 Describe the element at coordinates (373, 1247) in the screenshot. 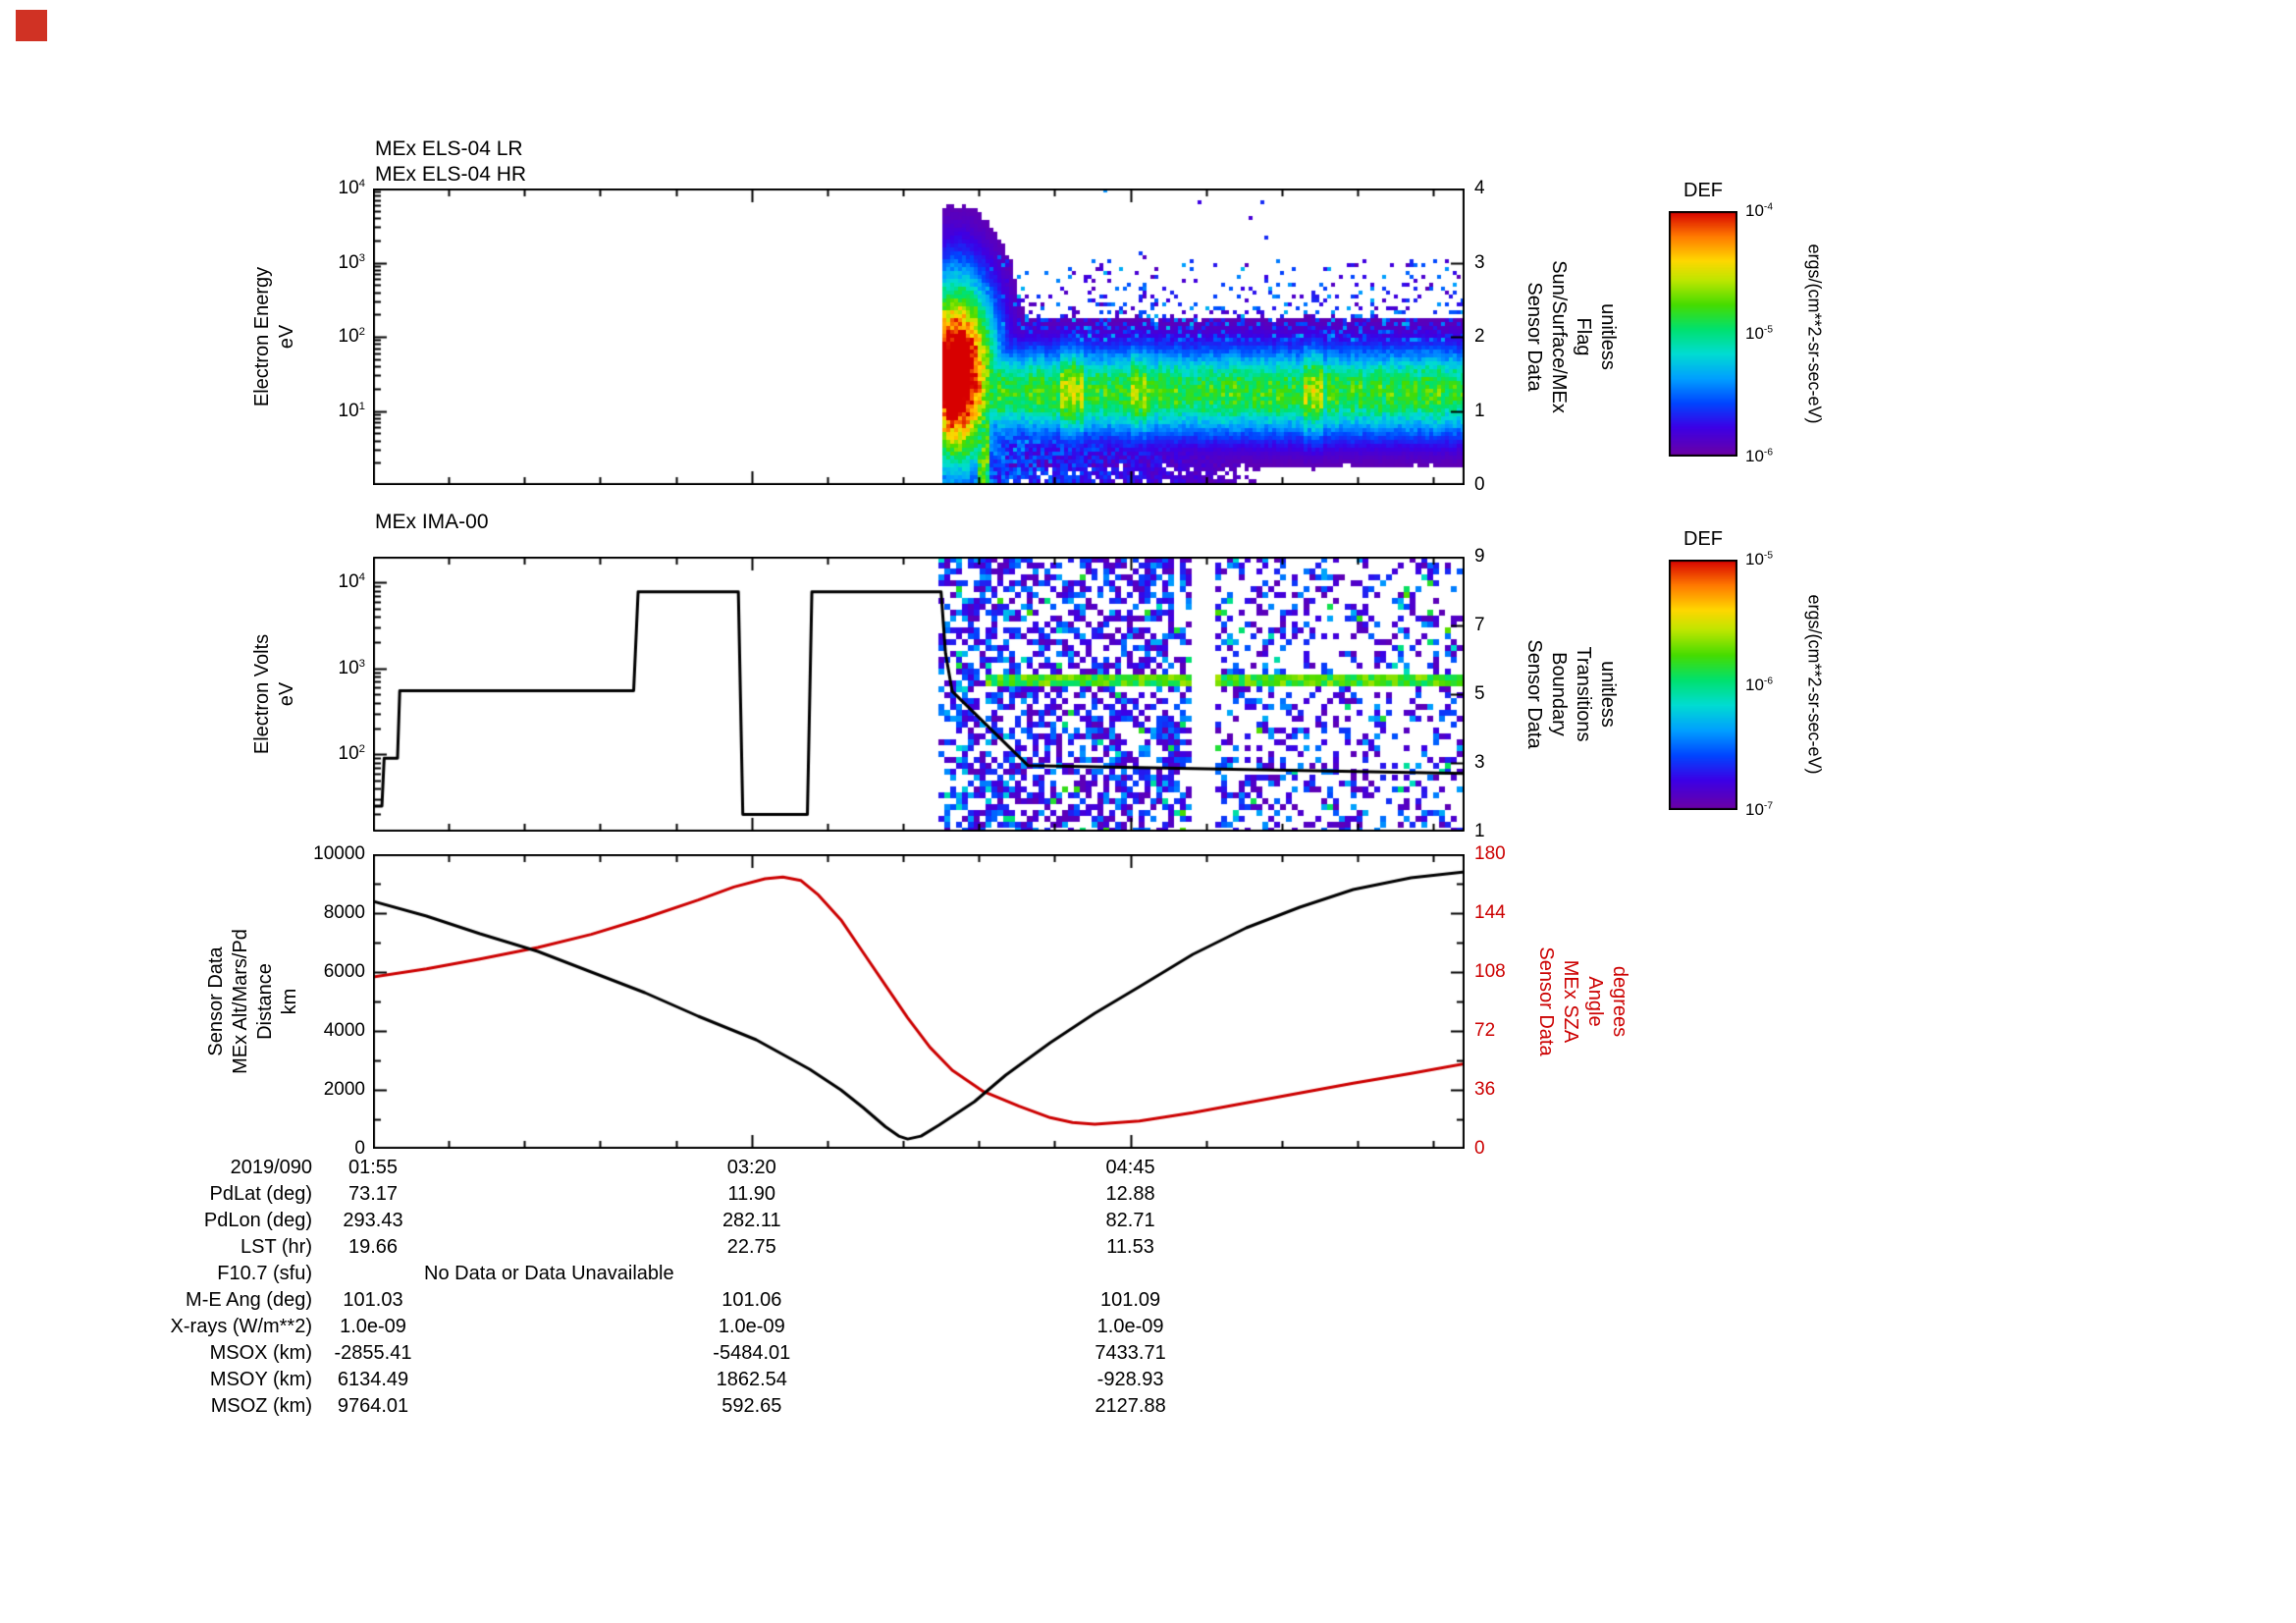

I see `annotation-value: 19.66` at that location.